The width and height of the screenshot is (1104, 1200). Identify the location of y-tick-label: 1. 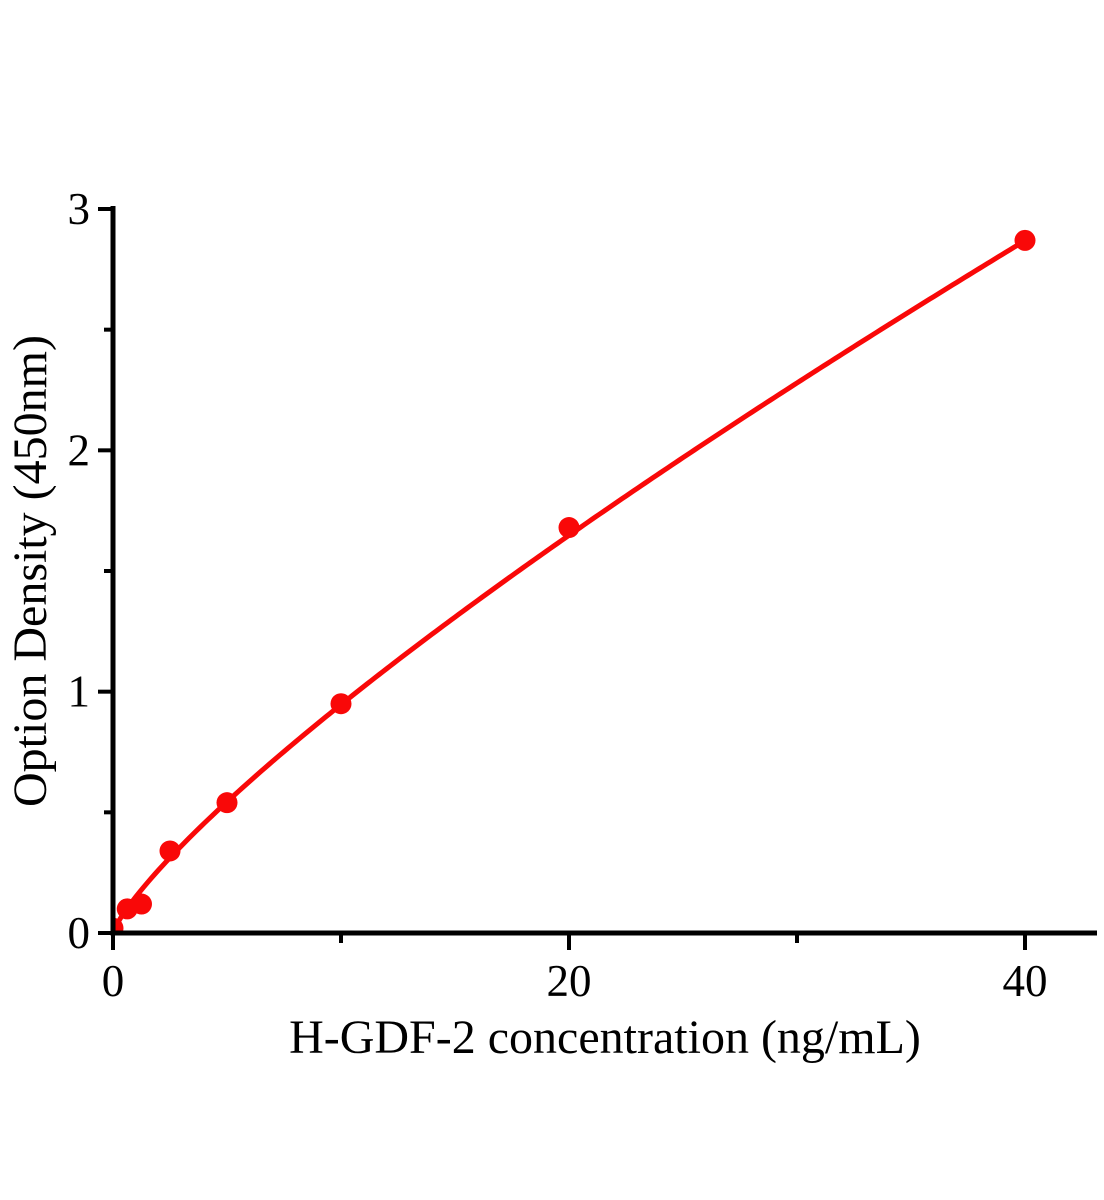
(79, 692).